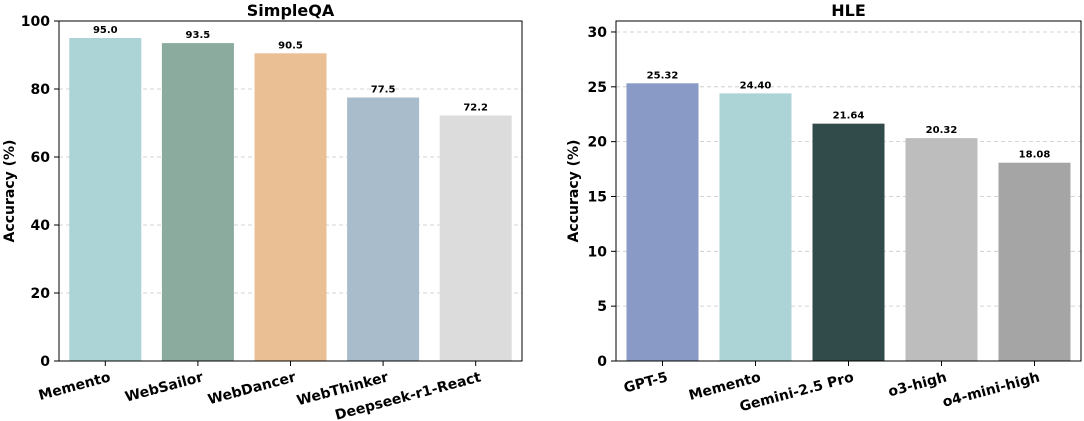  I want to click on y-tick-label: 80, so click(41, 90).